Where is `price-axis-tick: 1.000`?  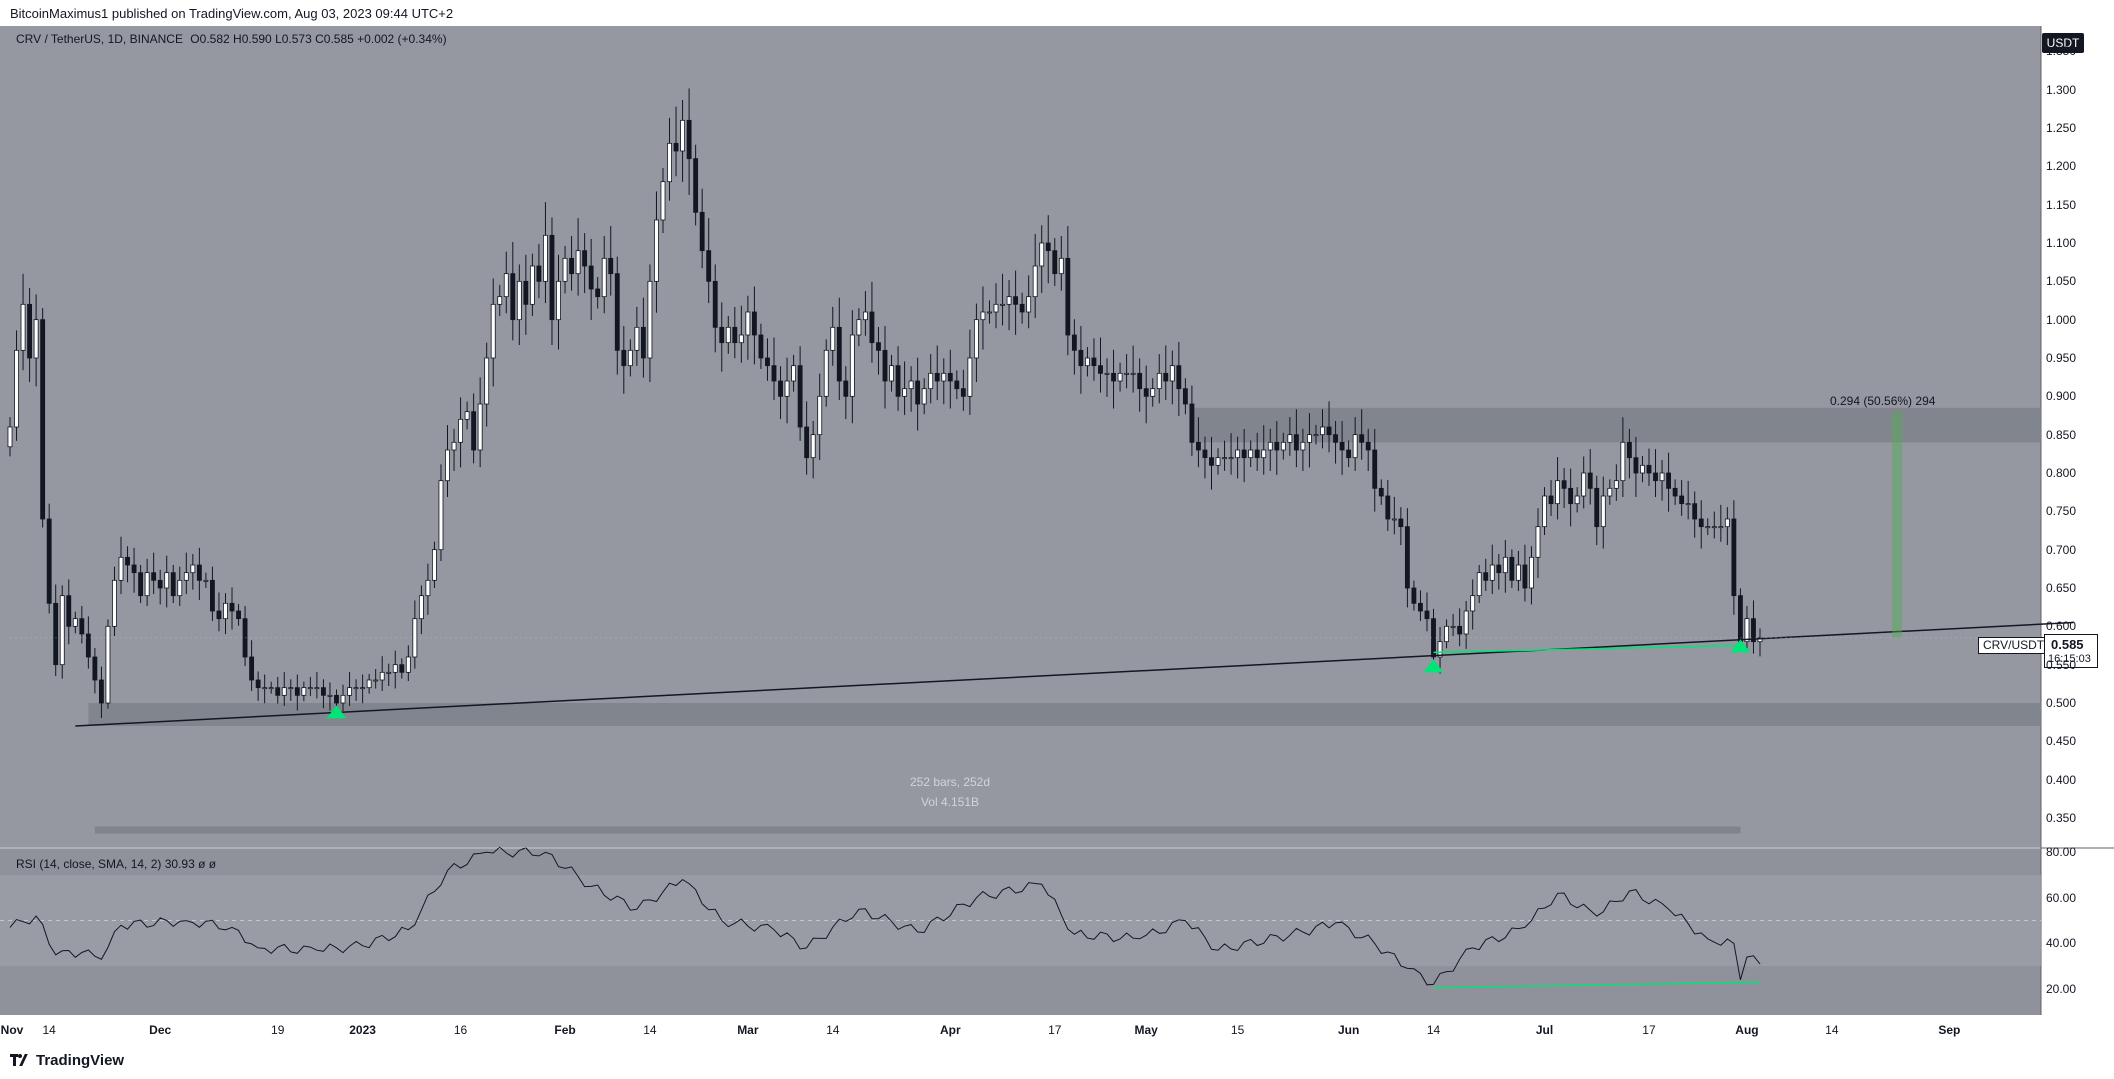
price-axis-tick: 1.000 is located at coordinates (2061, 319).